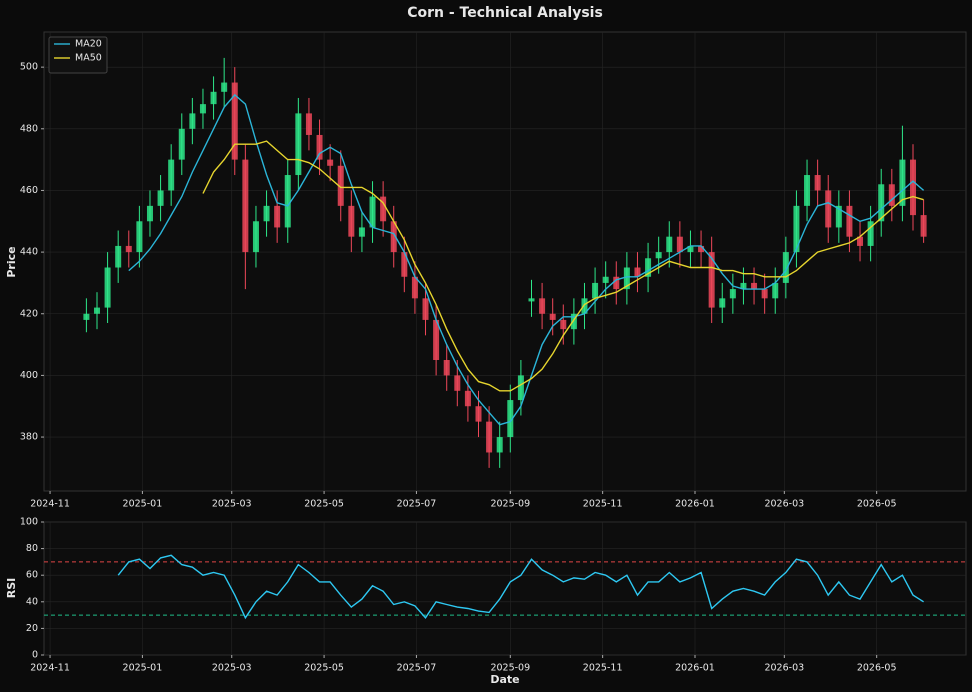 The height and width of the screenshot is (692, 972). I want to click on y-axis-label: Price, so click(11, 261).